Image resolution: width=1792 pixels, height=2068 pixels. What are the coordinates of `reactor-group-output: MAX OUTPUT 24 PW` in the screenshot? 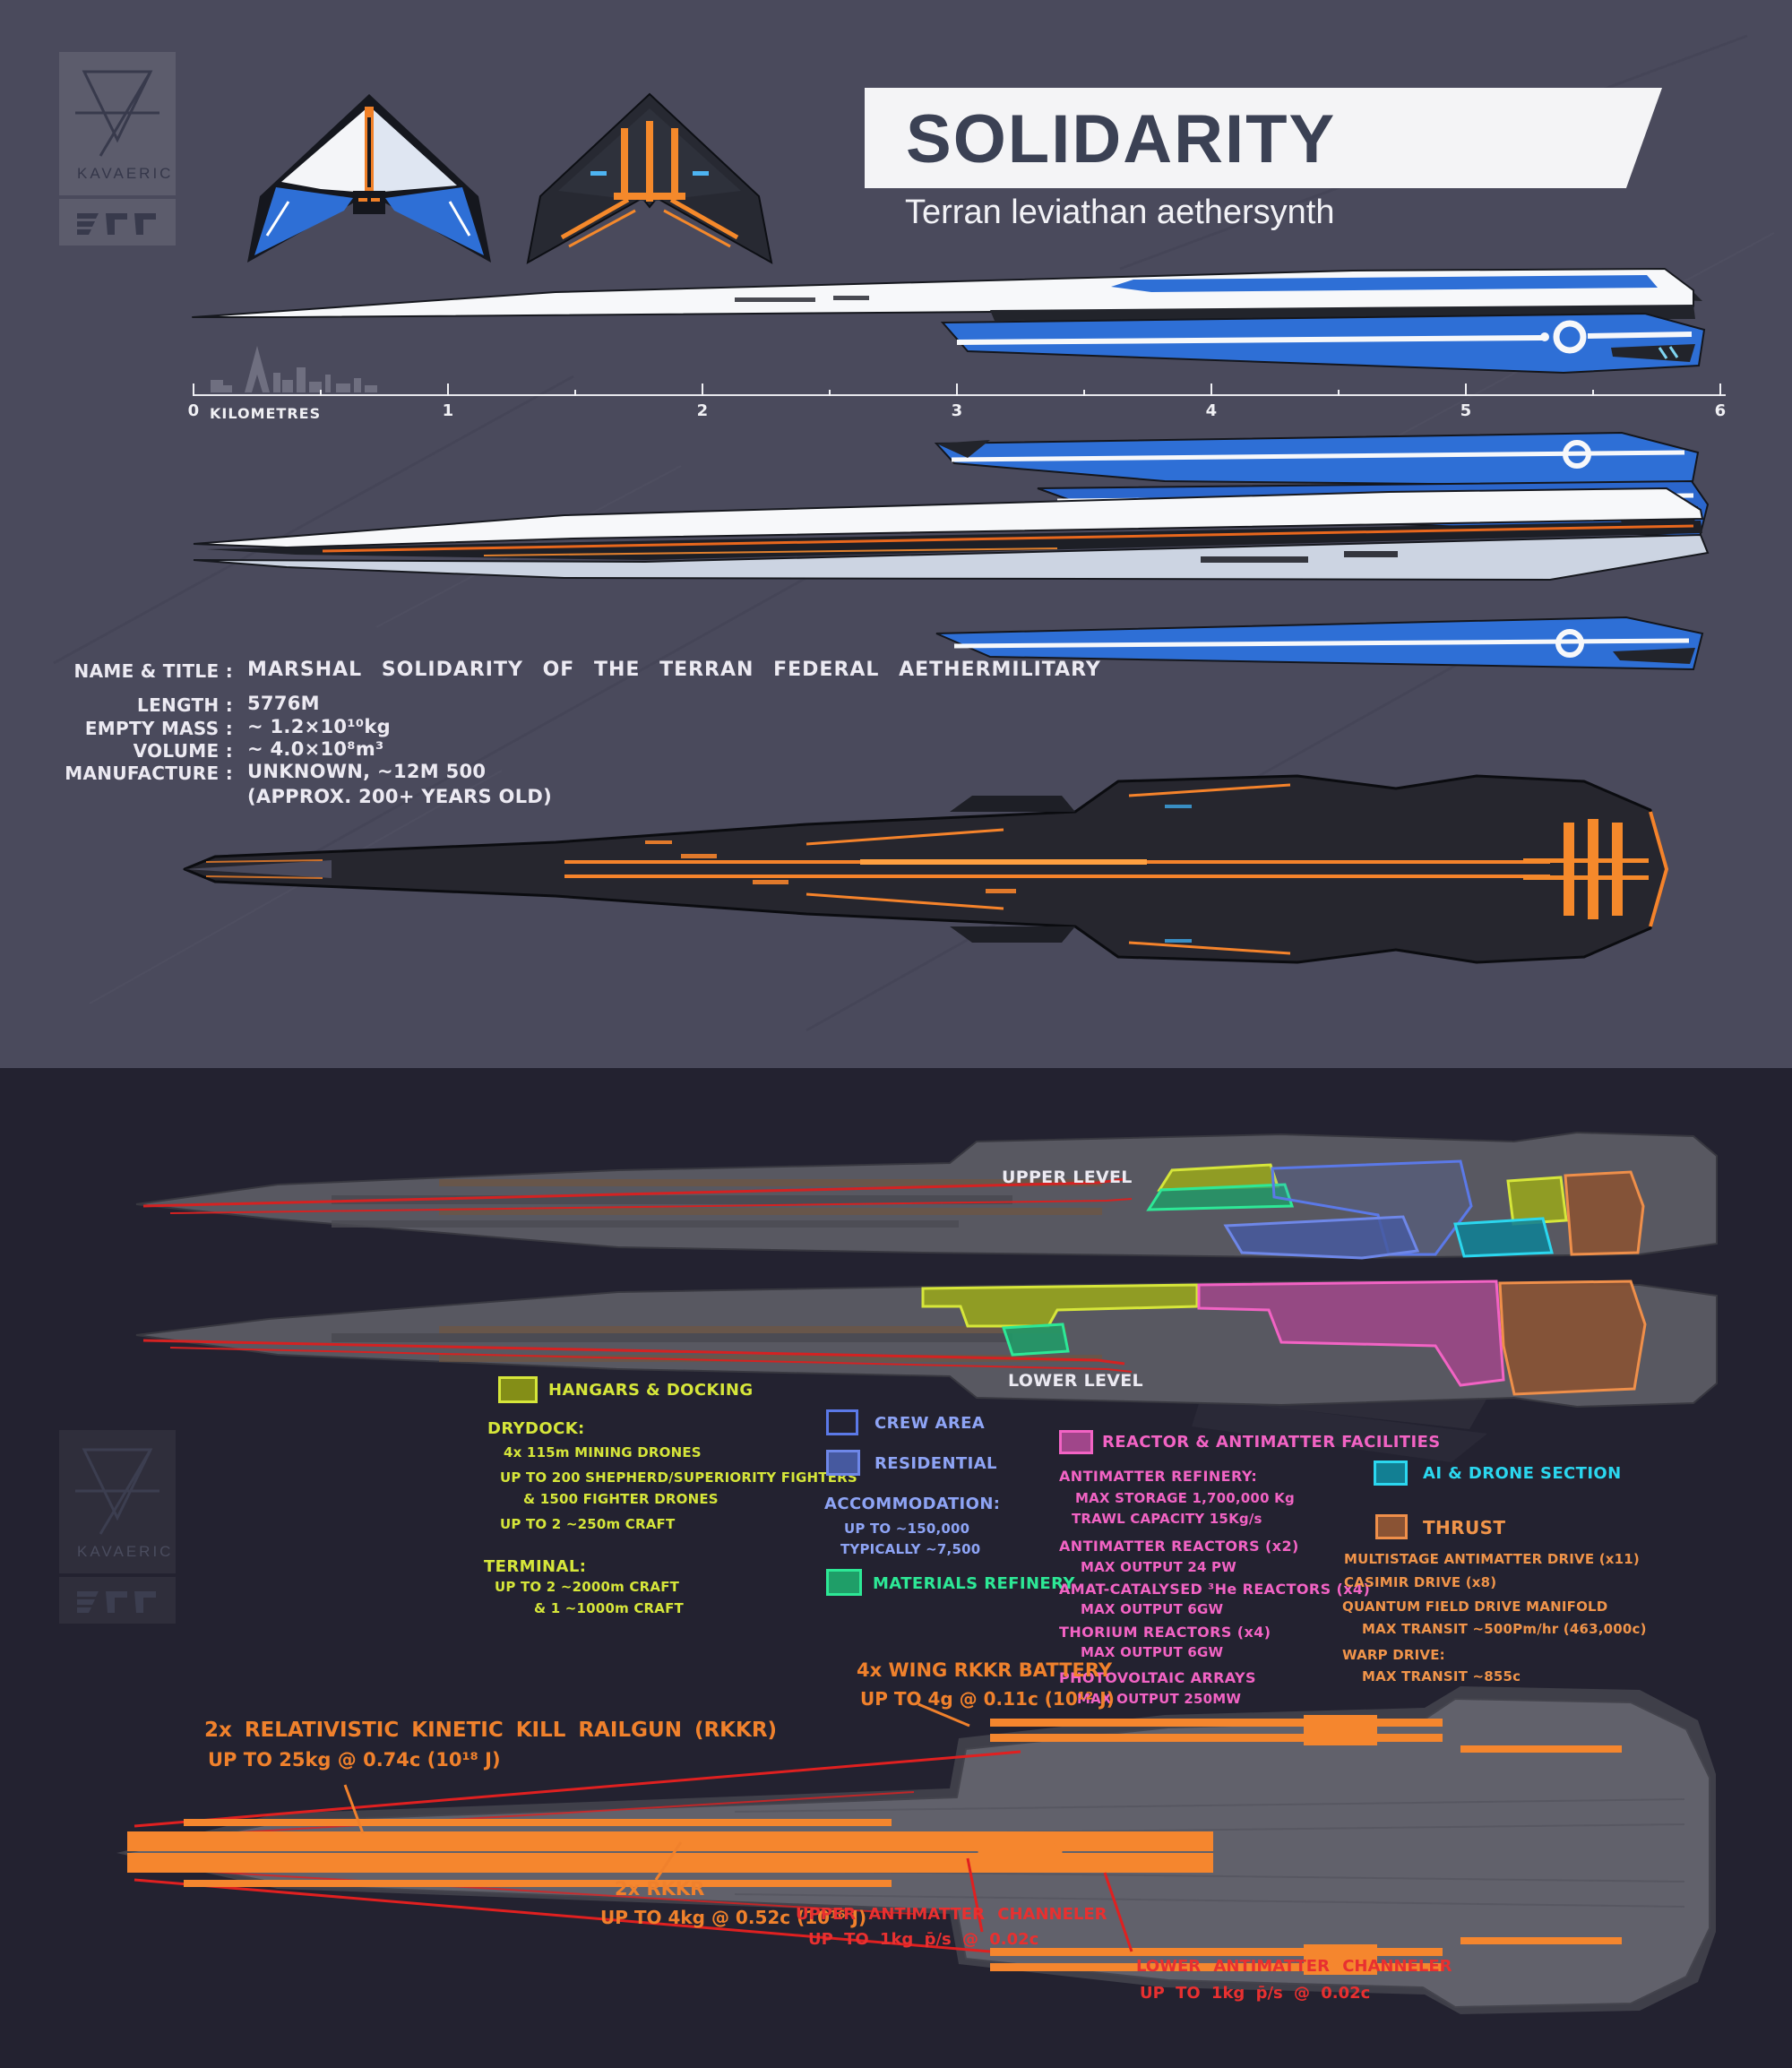 It's located at (1158, 1567).